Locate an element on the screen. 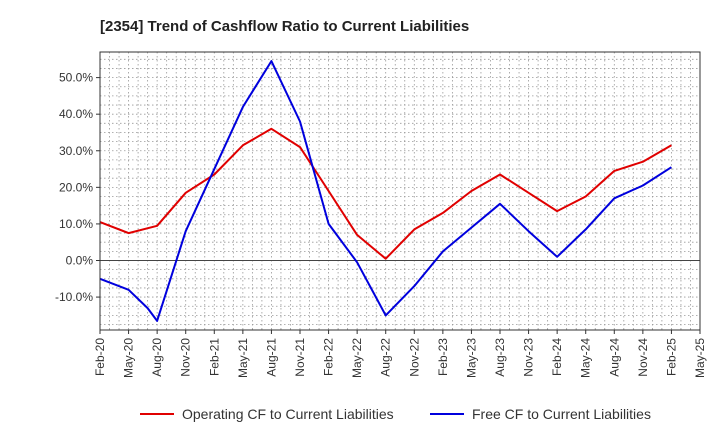  y-tick-label: 40.0% is located at coordinates (76, 114).